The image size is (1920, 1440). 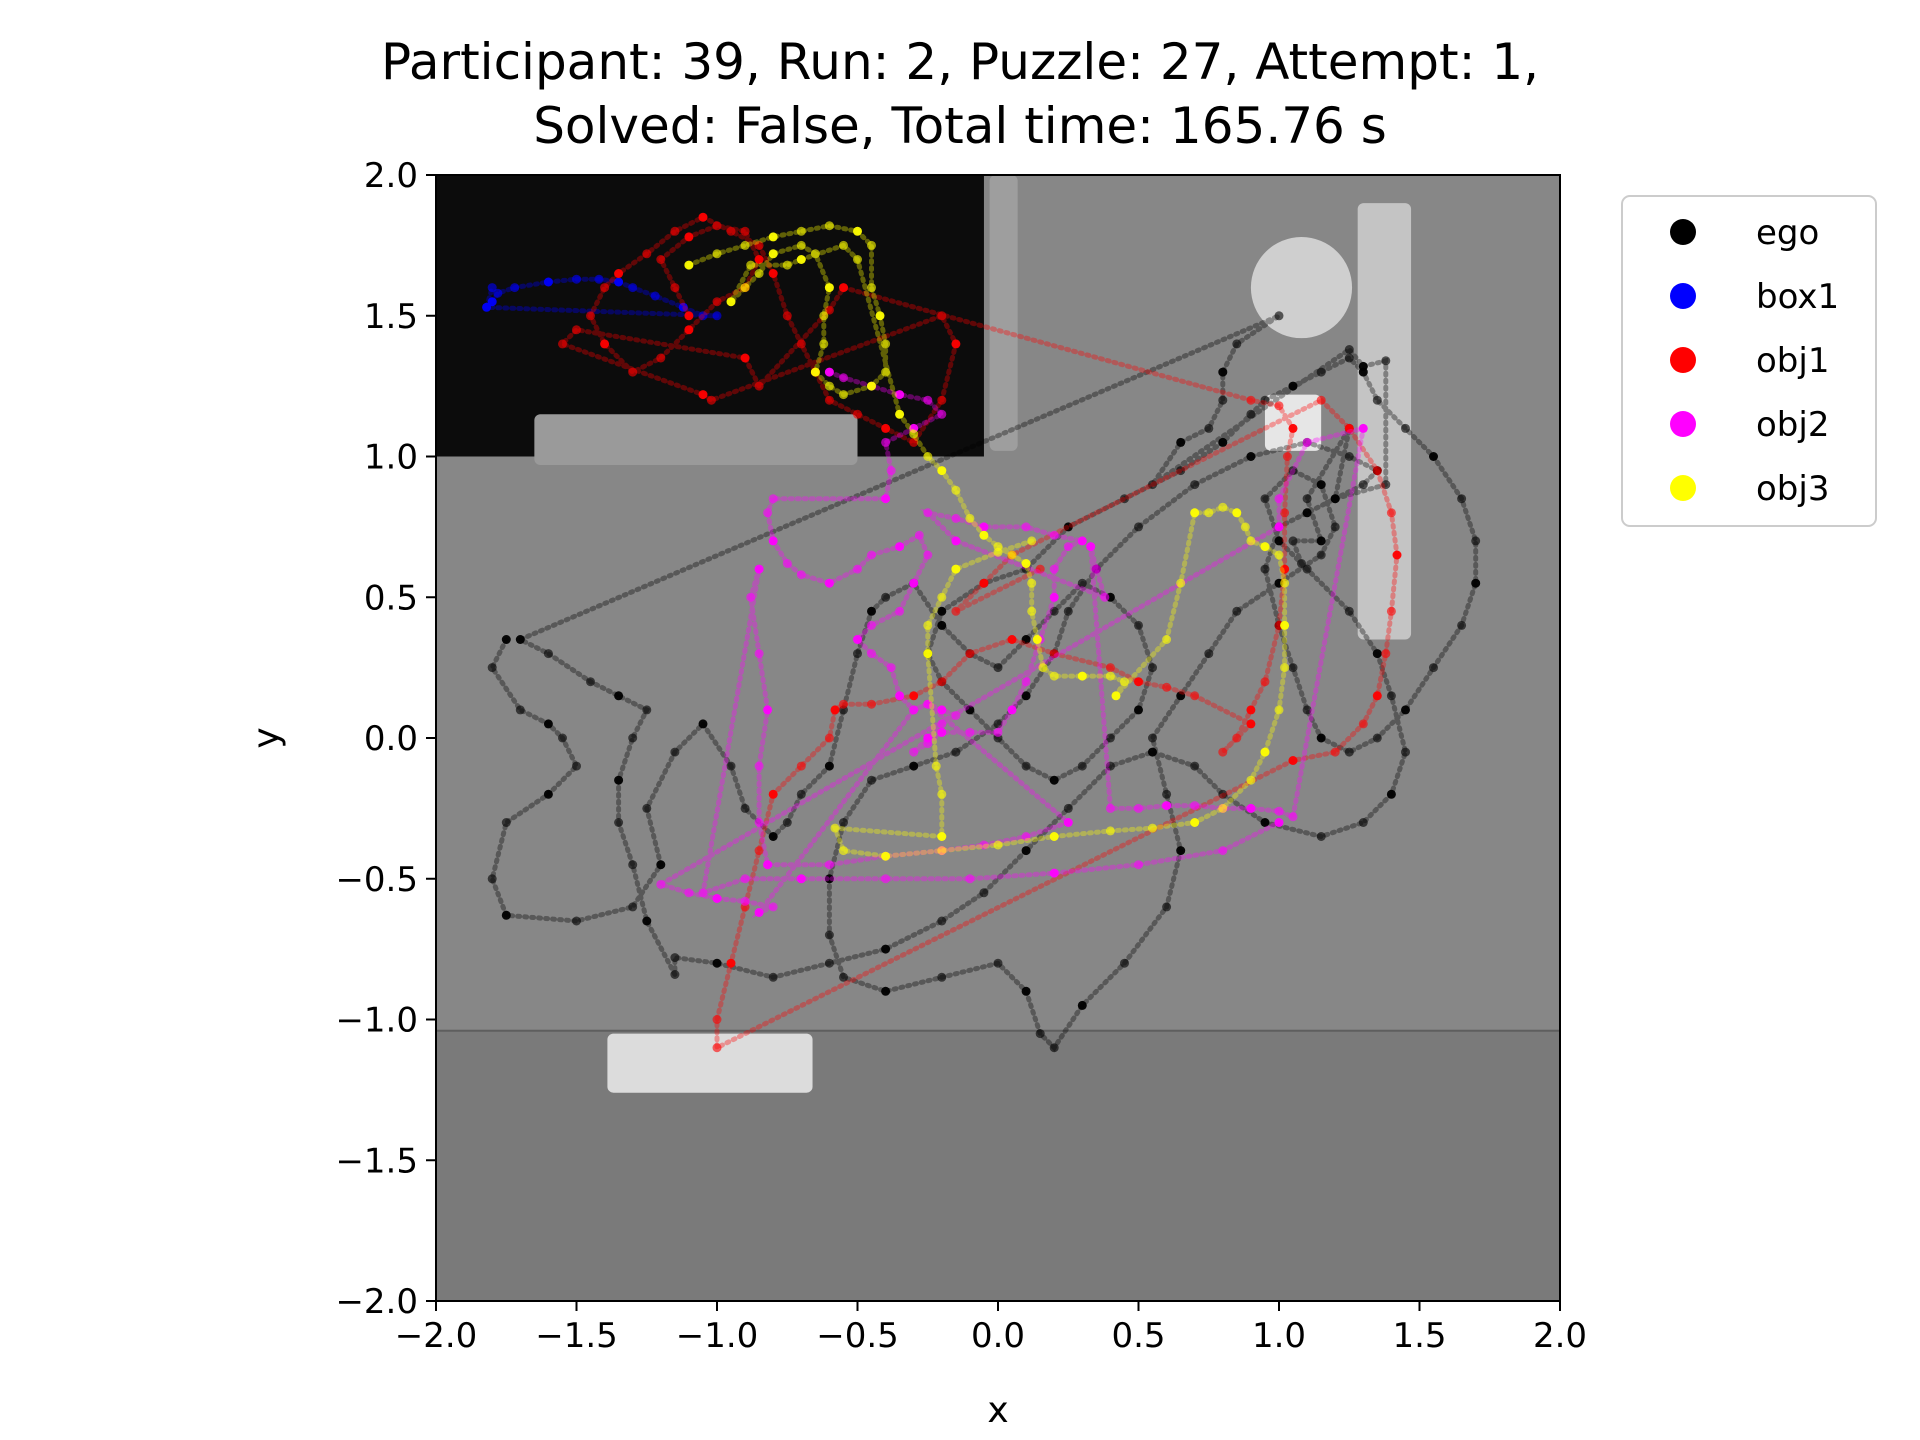 I want to click on legend-frame, so click(x=1749, y=361).